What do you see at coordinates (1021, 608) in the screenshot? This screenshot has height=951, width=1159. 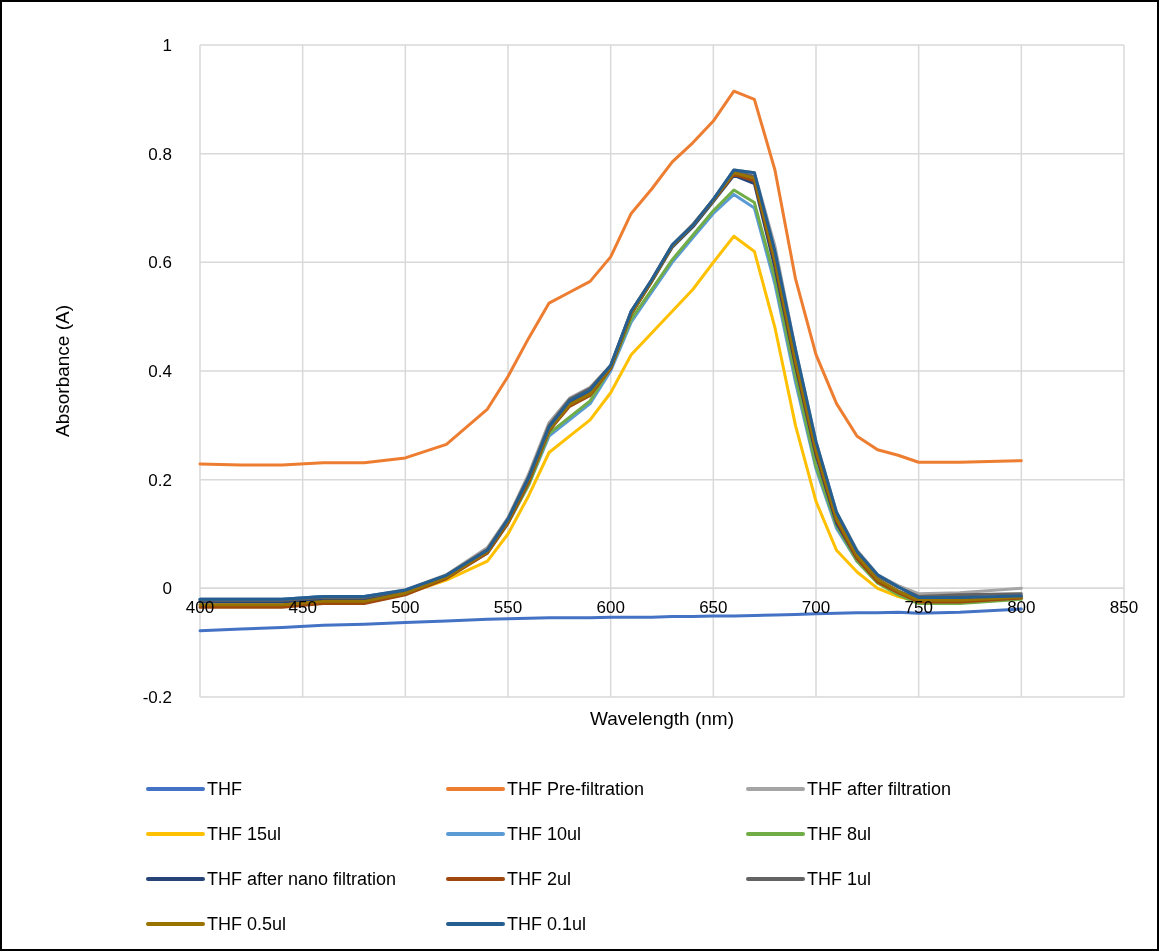 I see `x-tick-label: 800` at bounding box center [1021, 608].